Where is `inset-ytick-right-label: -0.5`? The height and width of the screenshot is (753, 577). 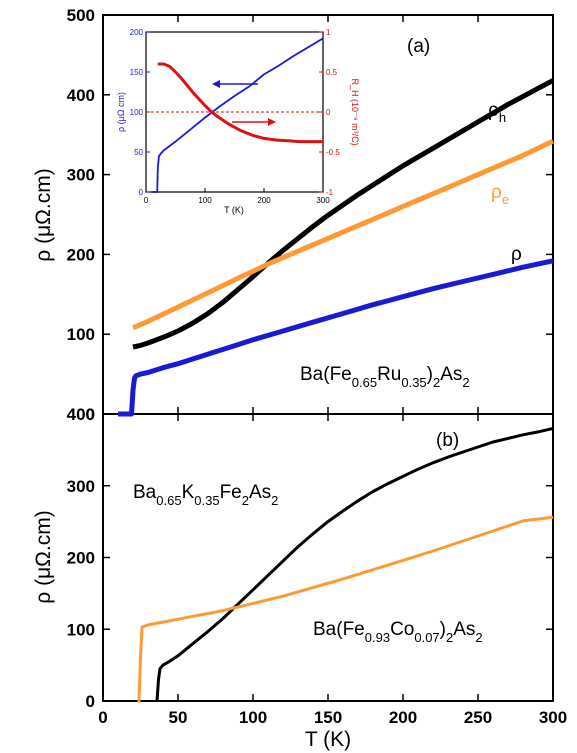
inset-ytick-right-label: -0.5 is located at coordinates (333, 152).